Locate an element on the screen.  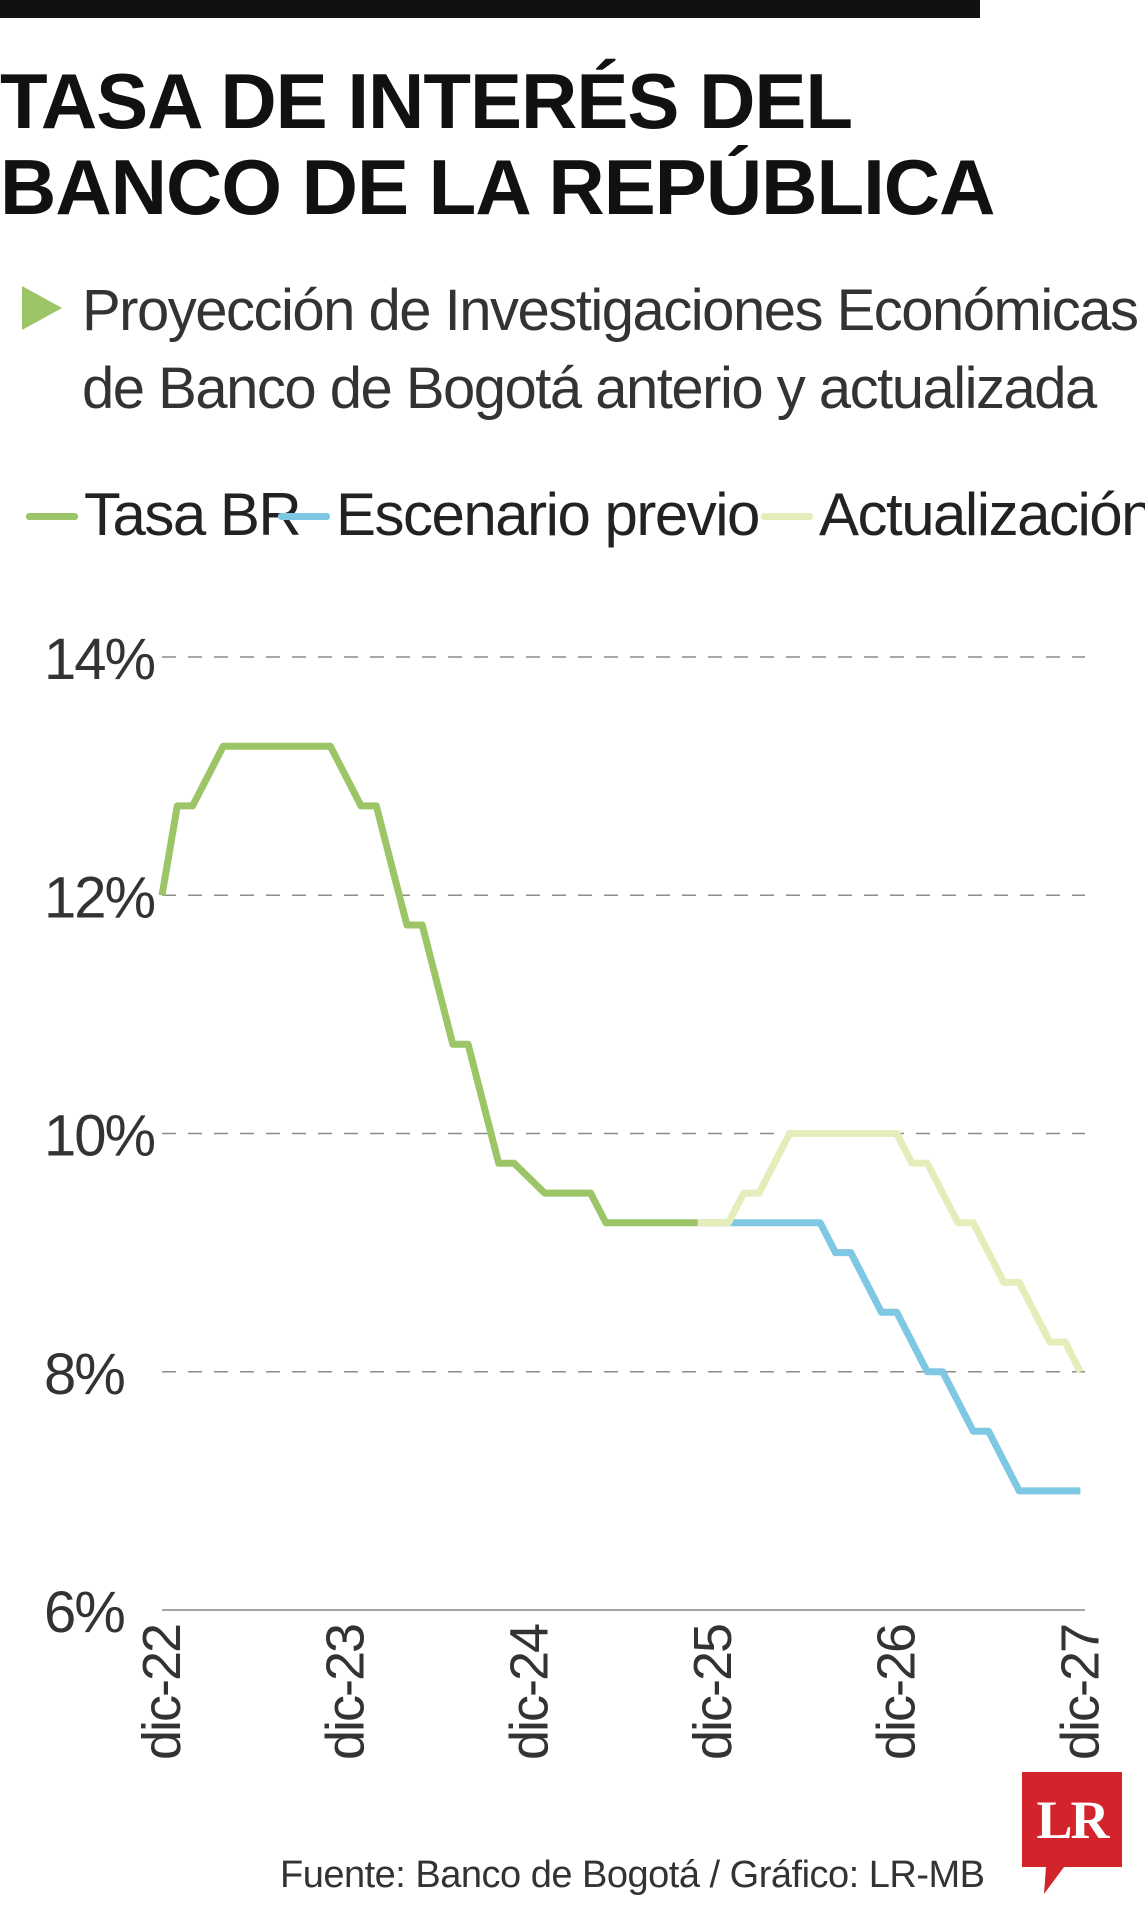
series-line-actualizaci-n is located at coordinates (890, 1252).